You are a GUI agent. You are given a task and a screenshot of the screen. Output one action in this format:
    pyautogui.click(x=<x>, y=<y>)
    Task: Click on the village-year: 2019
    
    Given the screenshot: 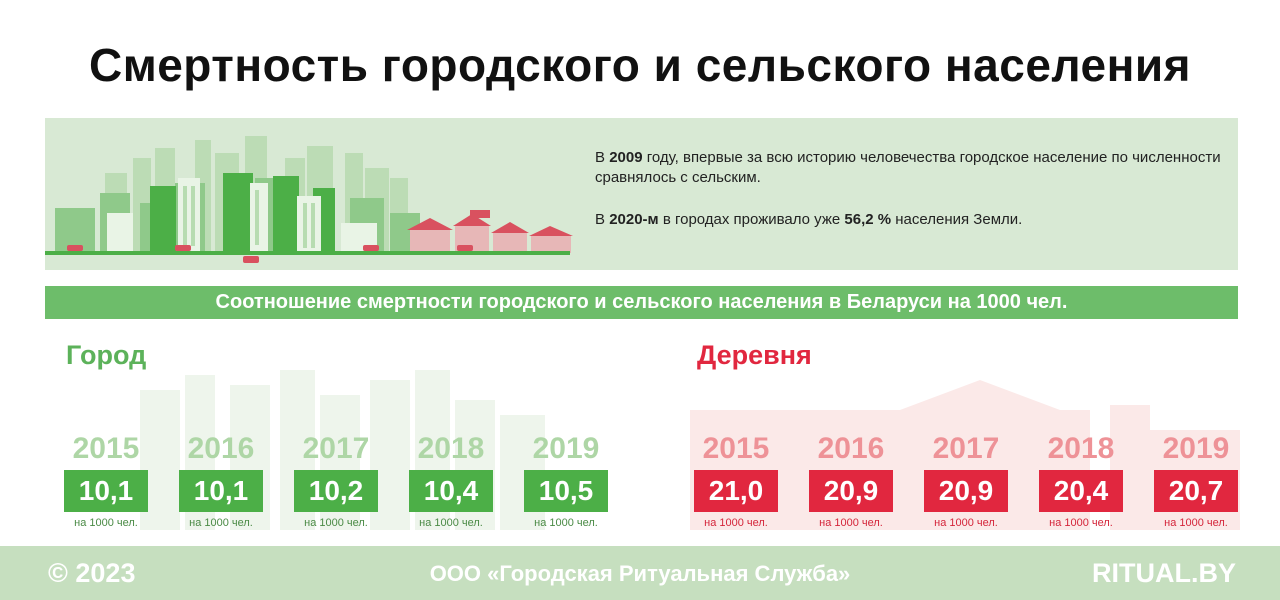 What is the action you would take?
    pyautogui.click(x=1196, y=448)
    